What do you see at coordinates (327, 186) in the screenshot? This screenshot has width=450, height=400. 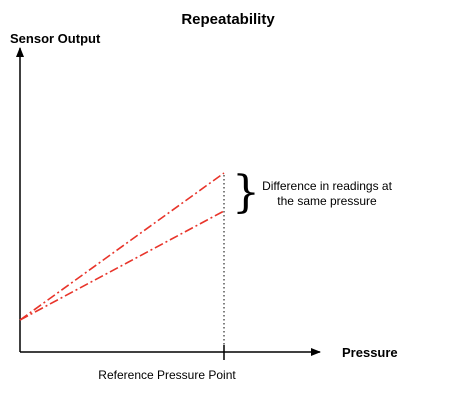 I see `annotation-line-1: Difference in readings at` at bounding box center [327, 186].